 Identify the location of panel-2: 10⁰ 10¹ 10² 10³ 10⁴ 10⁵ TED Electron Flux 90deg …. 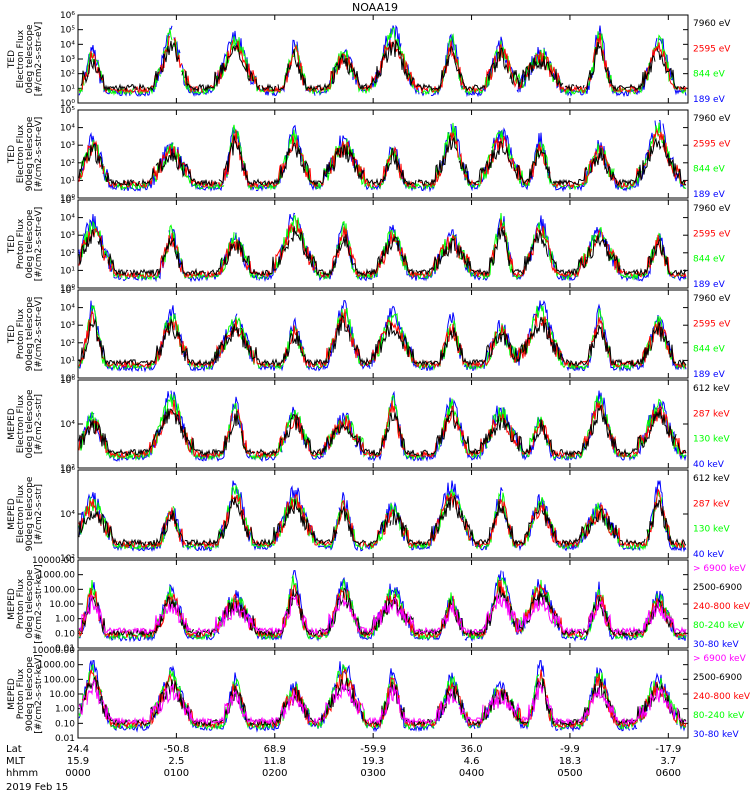
(369, 155).